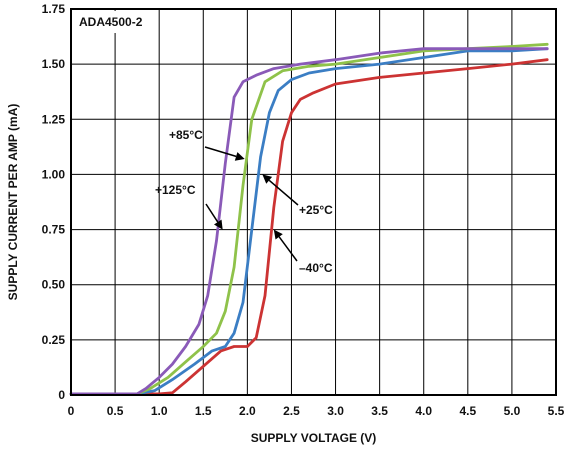 This screenshot has height=453, width=568. I want to click on annotation-arrowhead-85c, so click(239, 156).